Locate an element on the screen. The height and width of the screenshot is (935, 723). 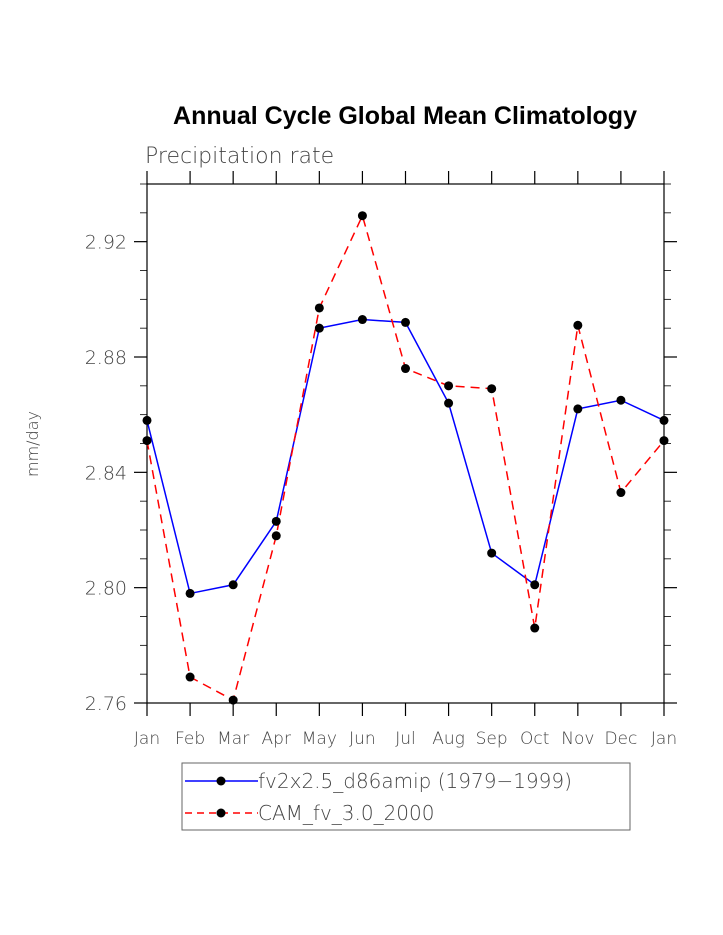
y-tick-label: 2.84 is located at coordinates (106, 473).